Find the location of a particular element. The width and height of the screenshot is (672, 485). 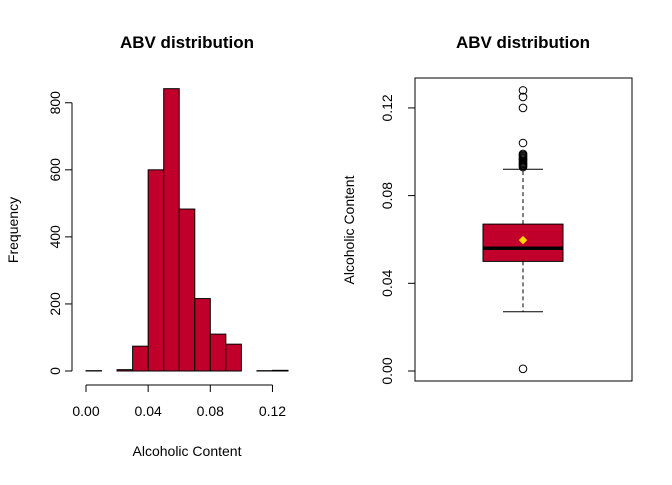

boxplot-y-axis: 0.00 0.04 0.08 0.12 is located at coordinates (397, 239).